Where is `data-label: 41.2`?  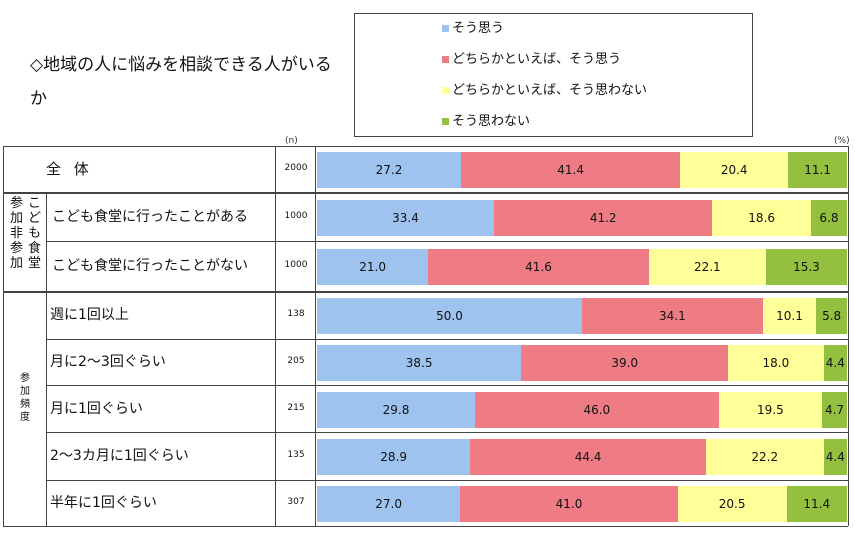 data-label: 41.2 is located at coordinates (603, 217).